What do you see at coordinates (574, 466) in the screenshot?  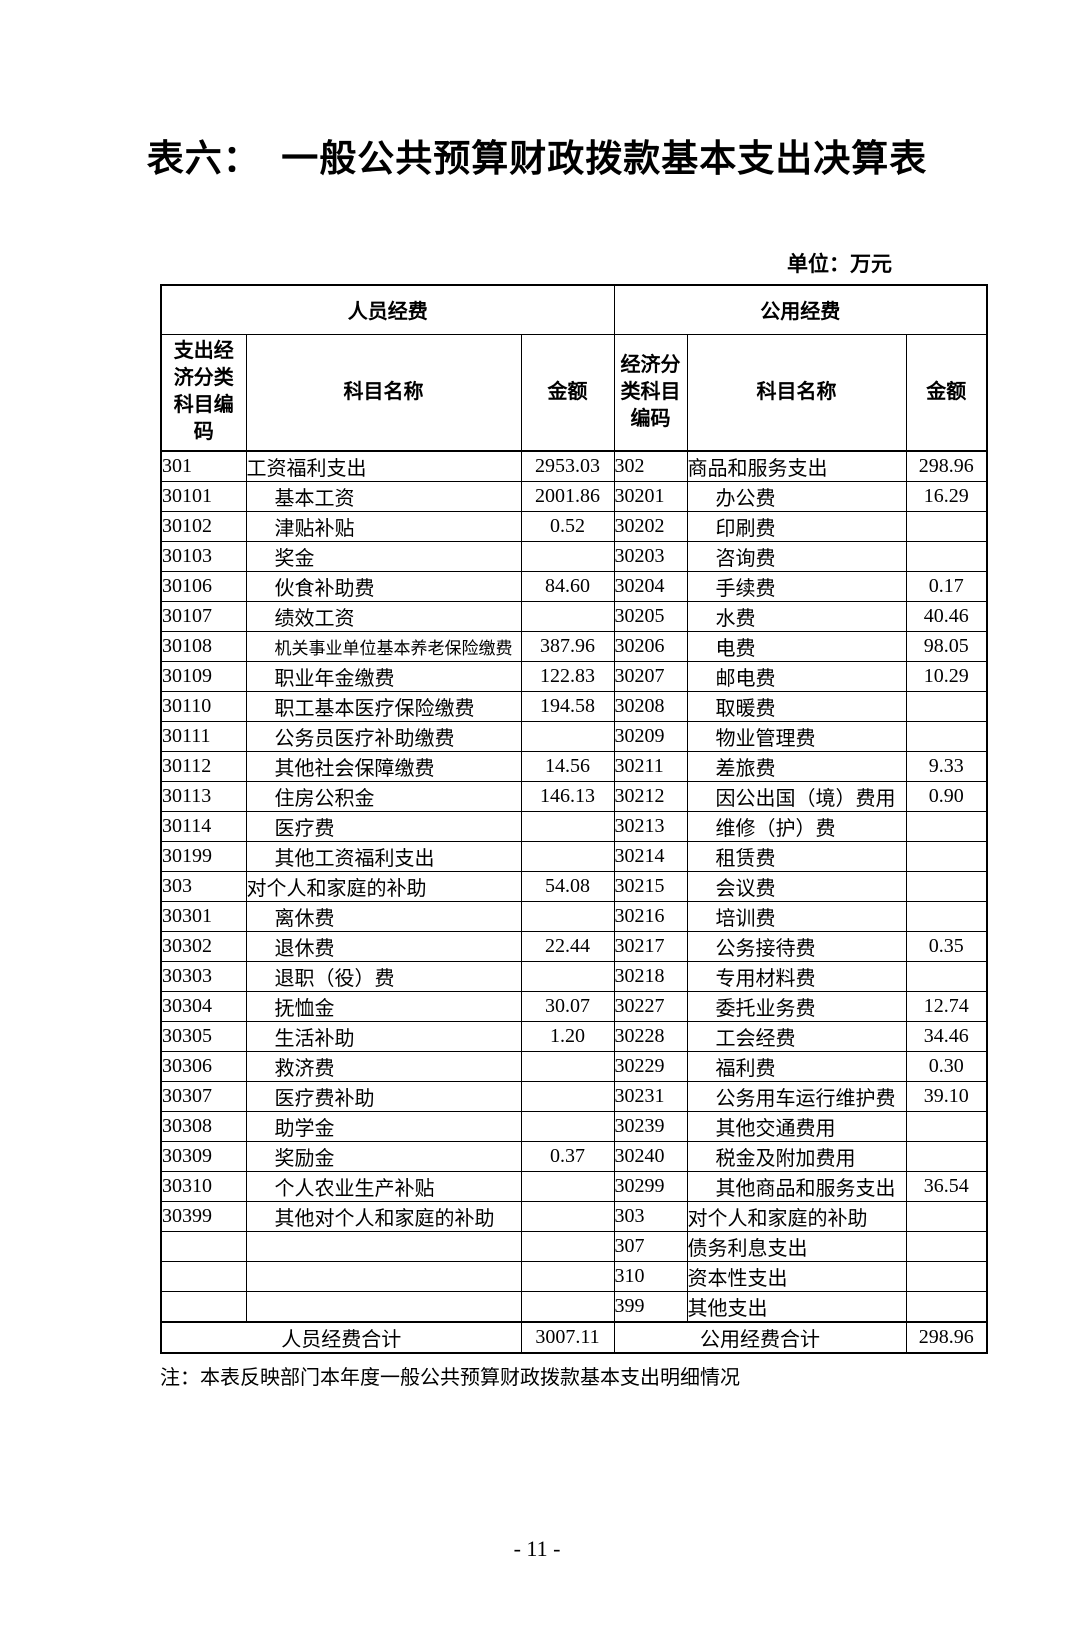 I see `table-row: 301 工资福利支出 2953.03 302 商品和服务支出 298.96` at bounding box center [574, 466].